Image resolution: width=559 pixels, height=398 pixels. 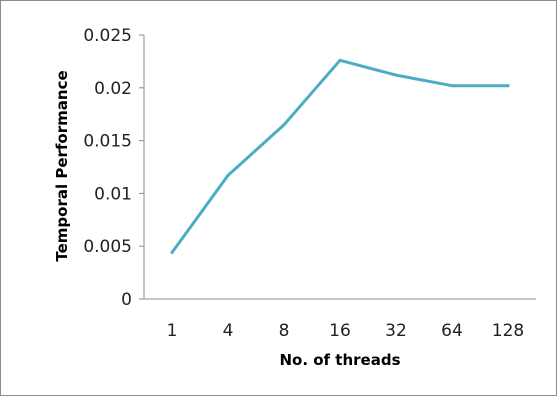 What do you see at coordinates (340, 331) in the screenshot?
I see `x-tick-label: 16` at bounding box center [340, 331].